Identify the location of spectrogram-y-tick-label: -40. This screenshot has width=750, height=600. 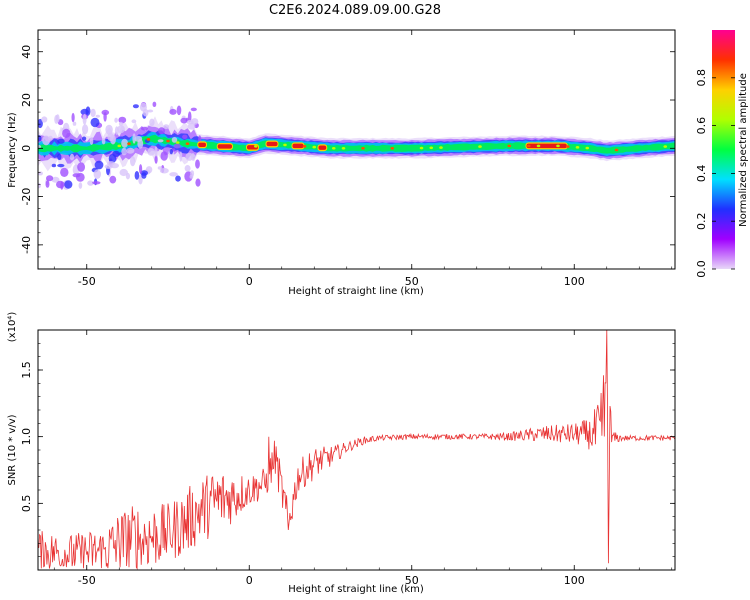
(26, 245).